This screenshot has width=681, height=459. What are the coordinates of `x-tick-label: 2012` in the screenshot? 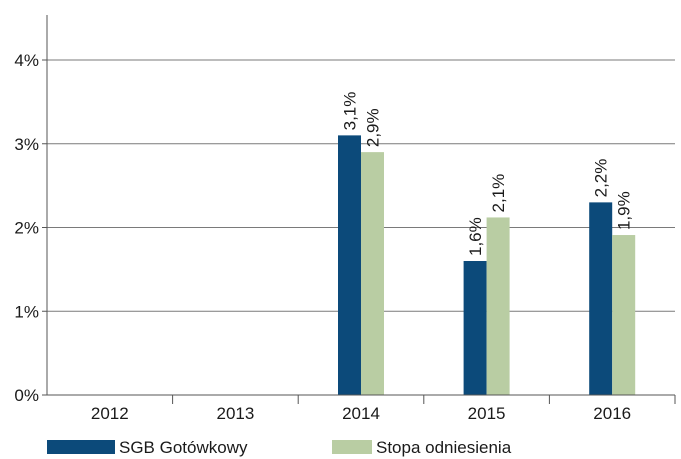 It's located at (110, 413).